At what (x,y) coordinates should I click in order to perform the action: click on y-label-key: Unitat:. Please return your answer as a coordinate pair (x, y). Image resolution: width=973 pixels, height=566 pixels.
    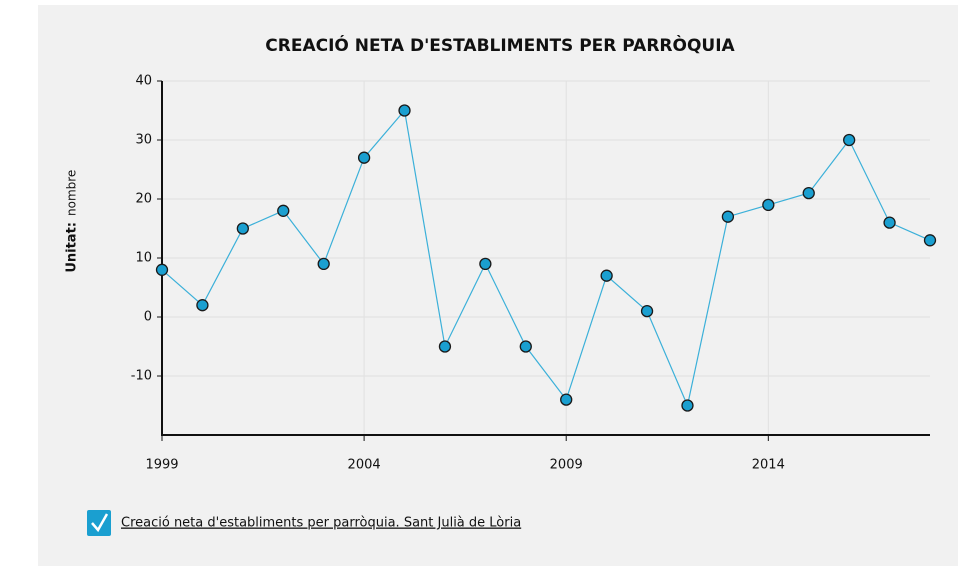
    Looking at the image, I should click on (72, 247).